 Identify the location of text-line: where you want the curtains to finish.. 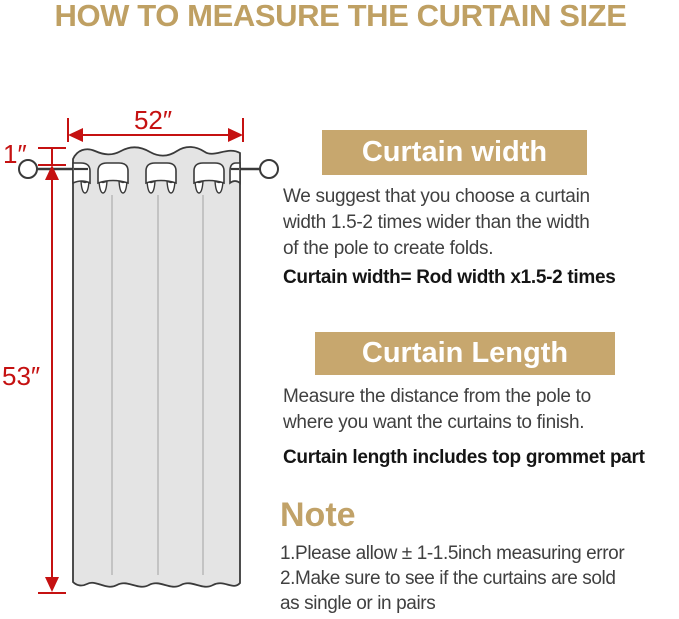
(434, 422).